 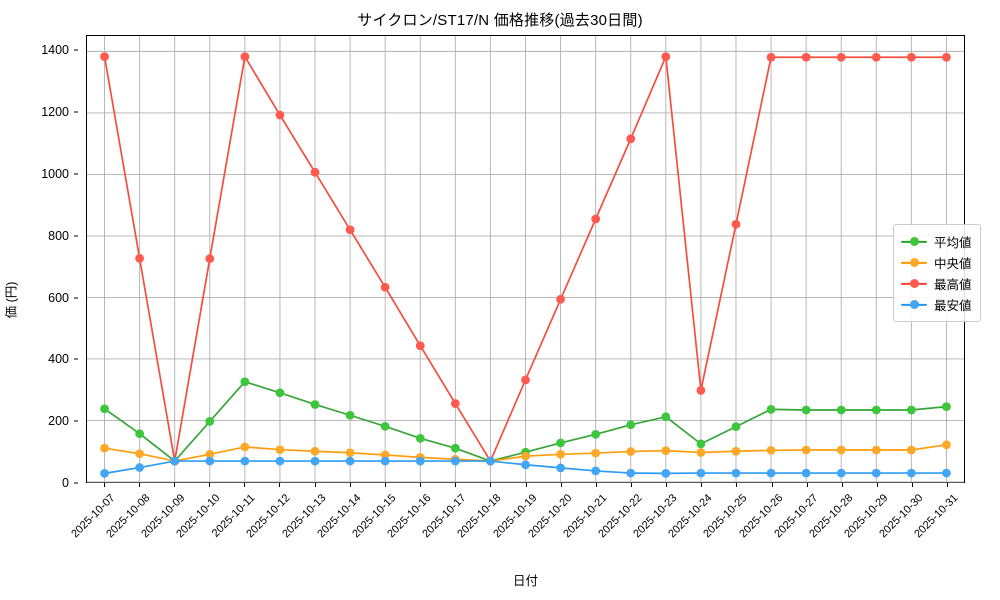 I want to click on x-axis-label: 日付, so click(x=525, y=581).